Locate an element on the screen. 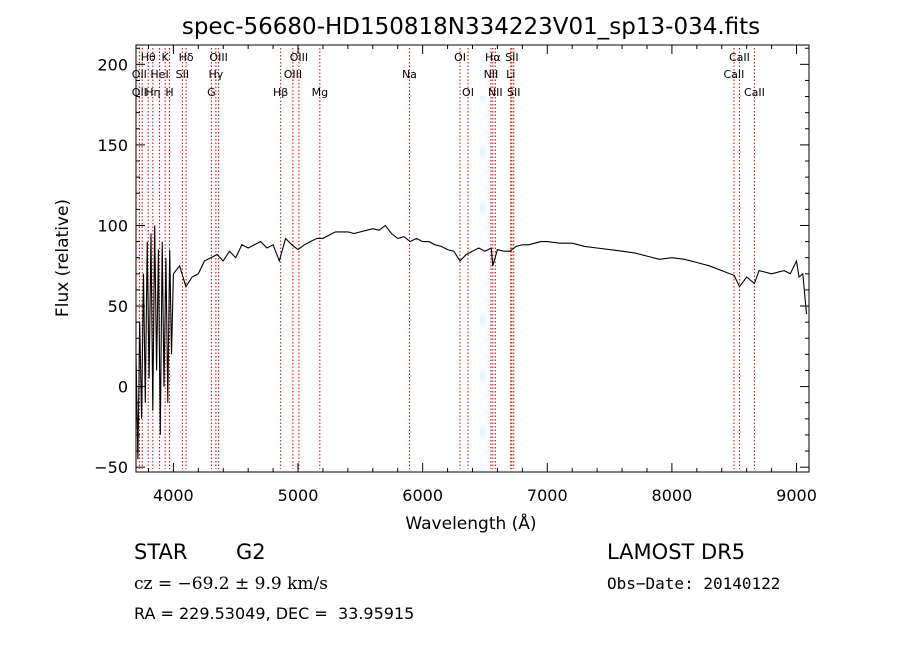 The image size is (900, 649). line-marker-label: Hα is located at coordinates (493, 57).